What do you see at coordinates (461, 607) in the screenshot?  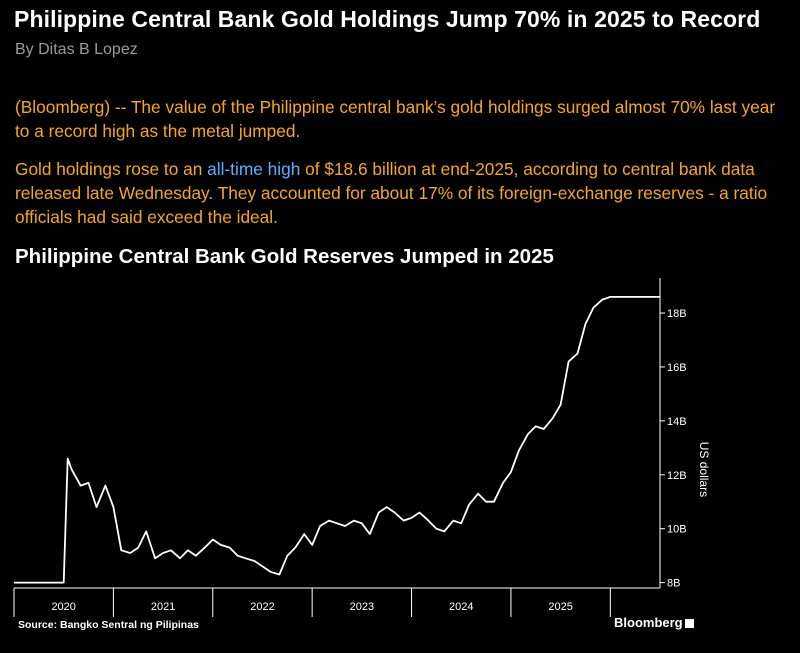 I see `x-tick-label: 2024` at bounding box center [461, 607].